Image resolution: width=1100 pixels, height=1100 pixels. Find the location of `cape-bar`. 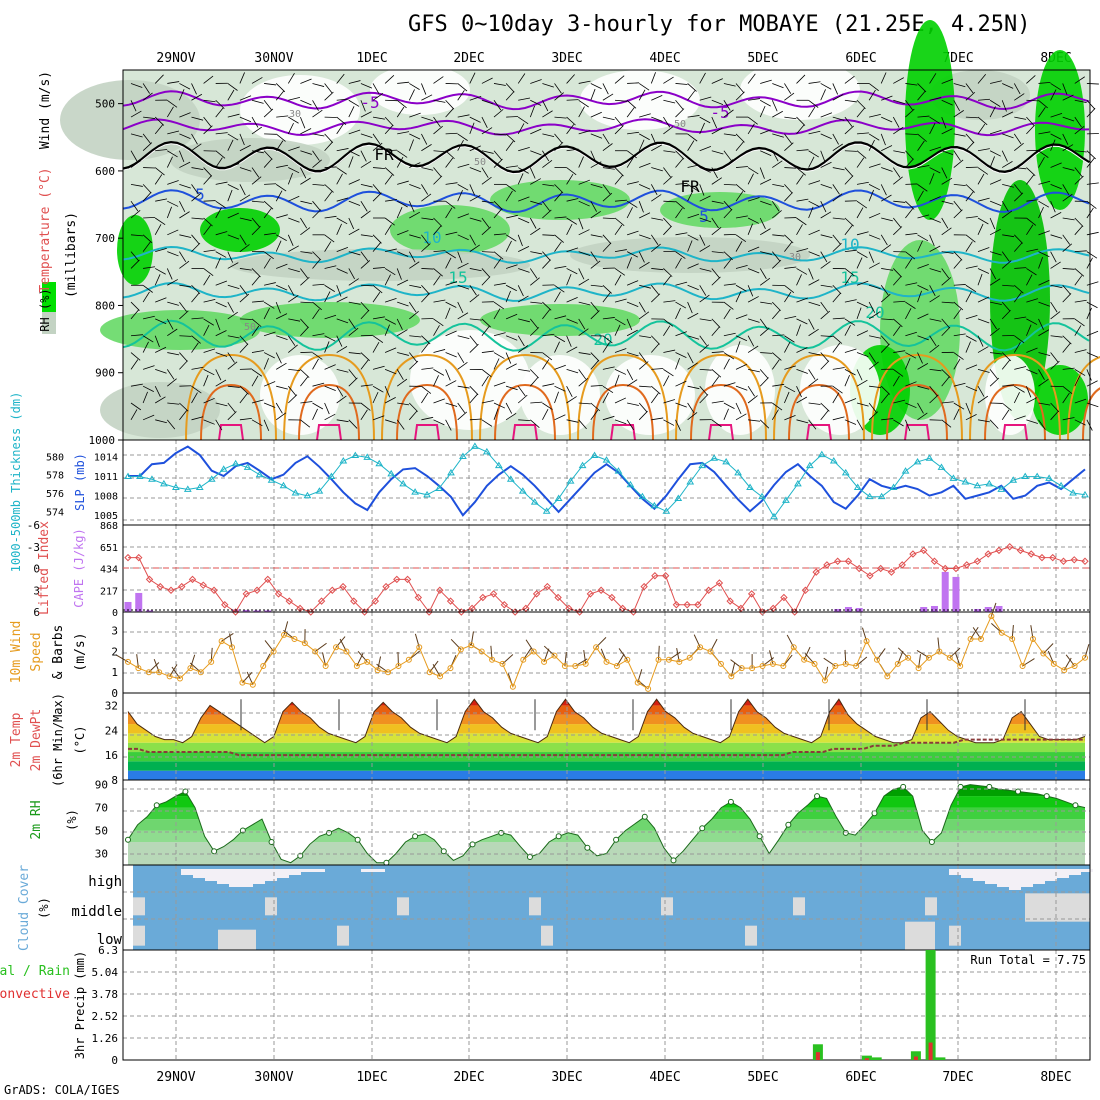

cape-bar is located at coordinates (934, 608).